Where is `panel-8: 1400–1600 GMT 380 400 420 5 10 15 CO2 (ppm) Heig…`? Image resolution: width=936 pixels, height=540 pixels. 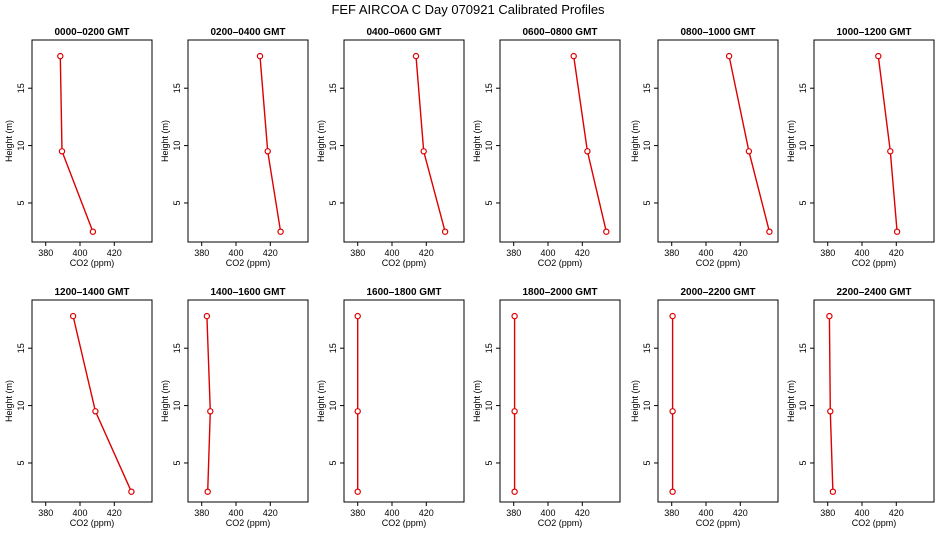 panel-8: 1400–1600 GMT 380 400 420 5 10 15 CO2 (ppm) Heig… is located at coordinates (234, 407).